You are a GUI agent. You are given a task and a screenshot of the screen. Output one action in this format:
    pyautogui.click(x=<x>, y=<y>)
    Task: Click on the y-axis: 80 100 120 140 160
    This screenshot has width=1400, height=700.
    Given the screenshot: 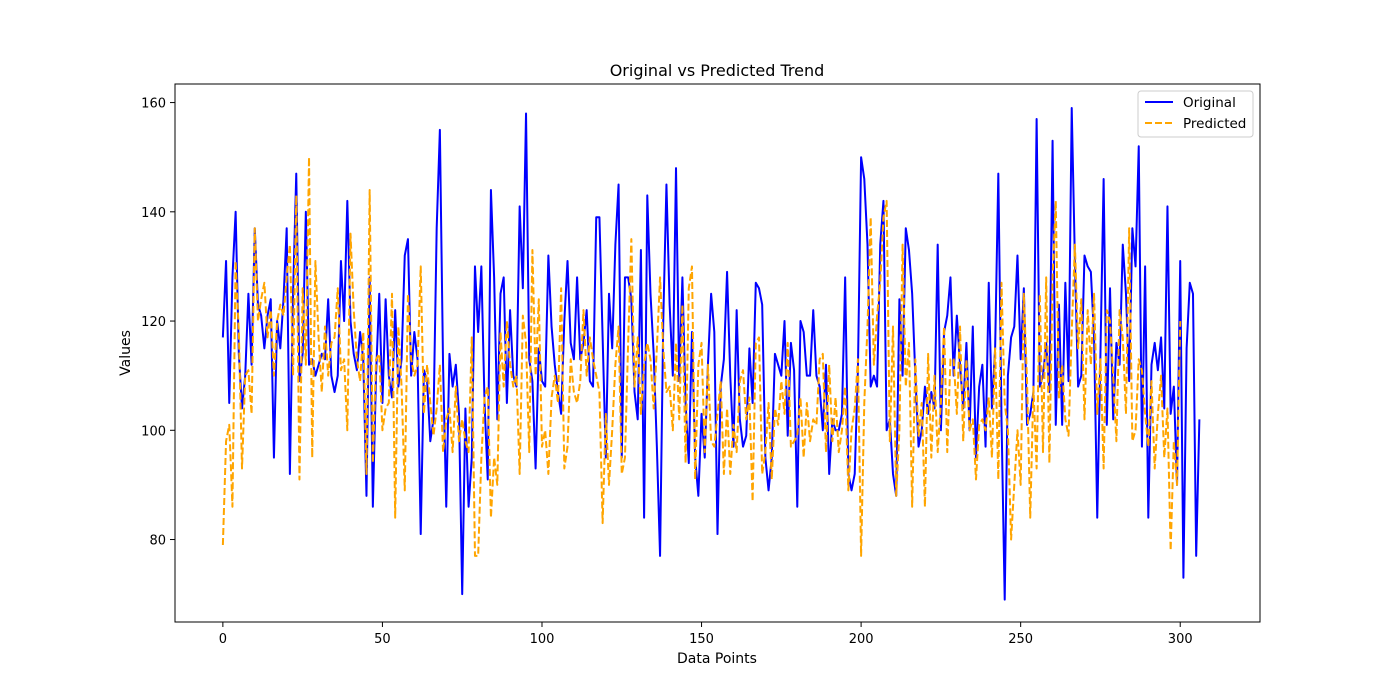 What is the action you would take?
    pyautogui.click(x=158, y=323)
    